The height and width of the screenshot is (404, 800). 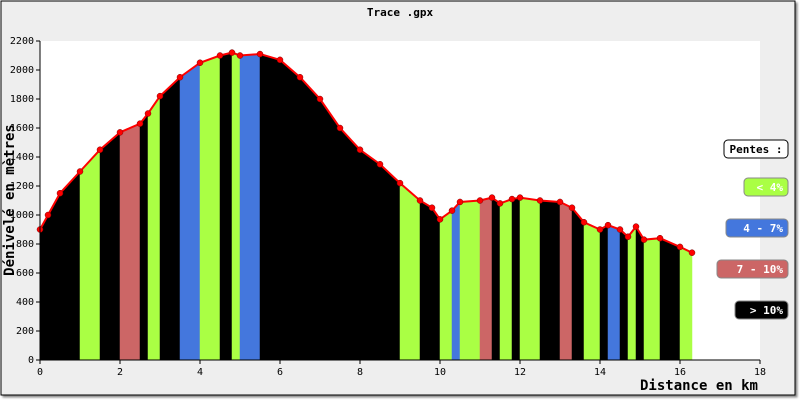 I want to click on y-axis-label: Dénivelé en mètres, so click(x=10, y=200).